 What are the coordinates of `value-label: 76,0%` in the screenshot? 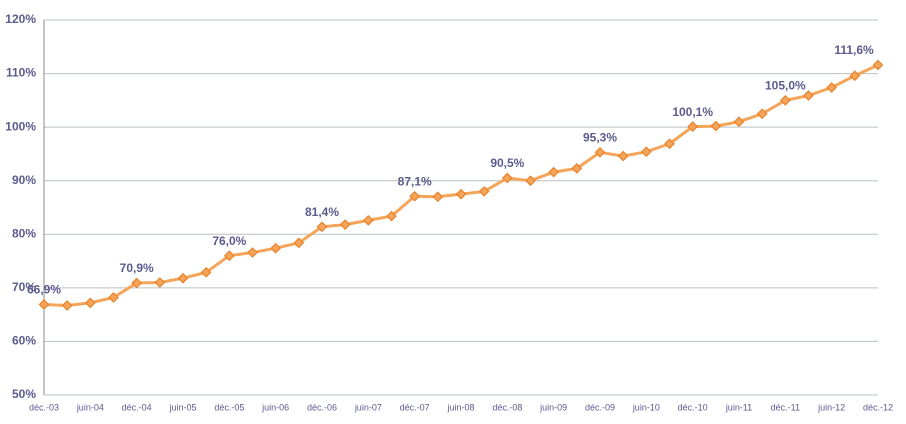 It's located at (229, 241).